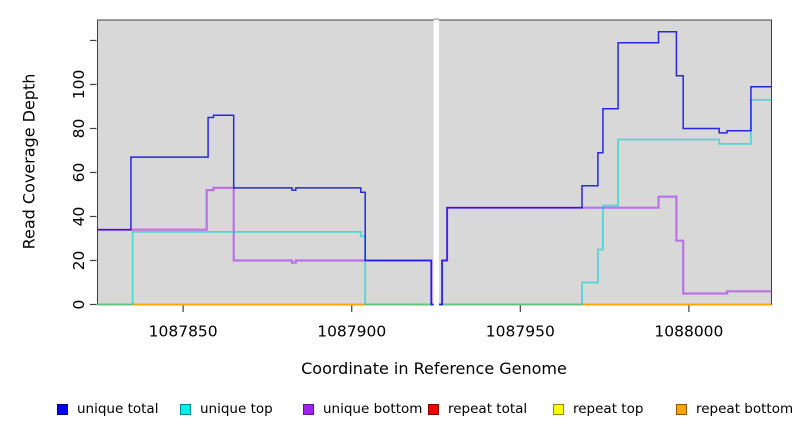 This screenshot has width=792, height=432. I want to click on y-axis-tick-label: 60, so click(79, 173).